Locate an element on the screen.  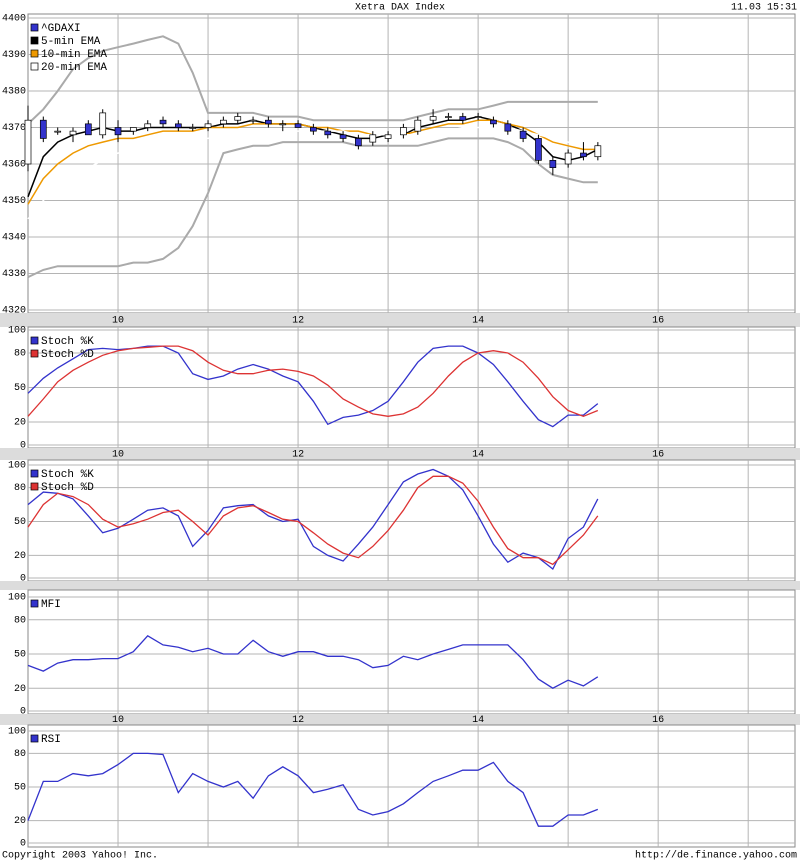
y-tick-label: 4370 is located at coordinates (14, 128).